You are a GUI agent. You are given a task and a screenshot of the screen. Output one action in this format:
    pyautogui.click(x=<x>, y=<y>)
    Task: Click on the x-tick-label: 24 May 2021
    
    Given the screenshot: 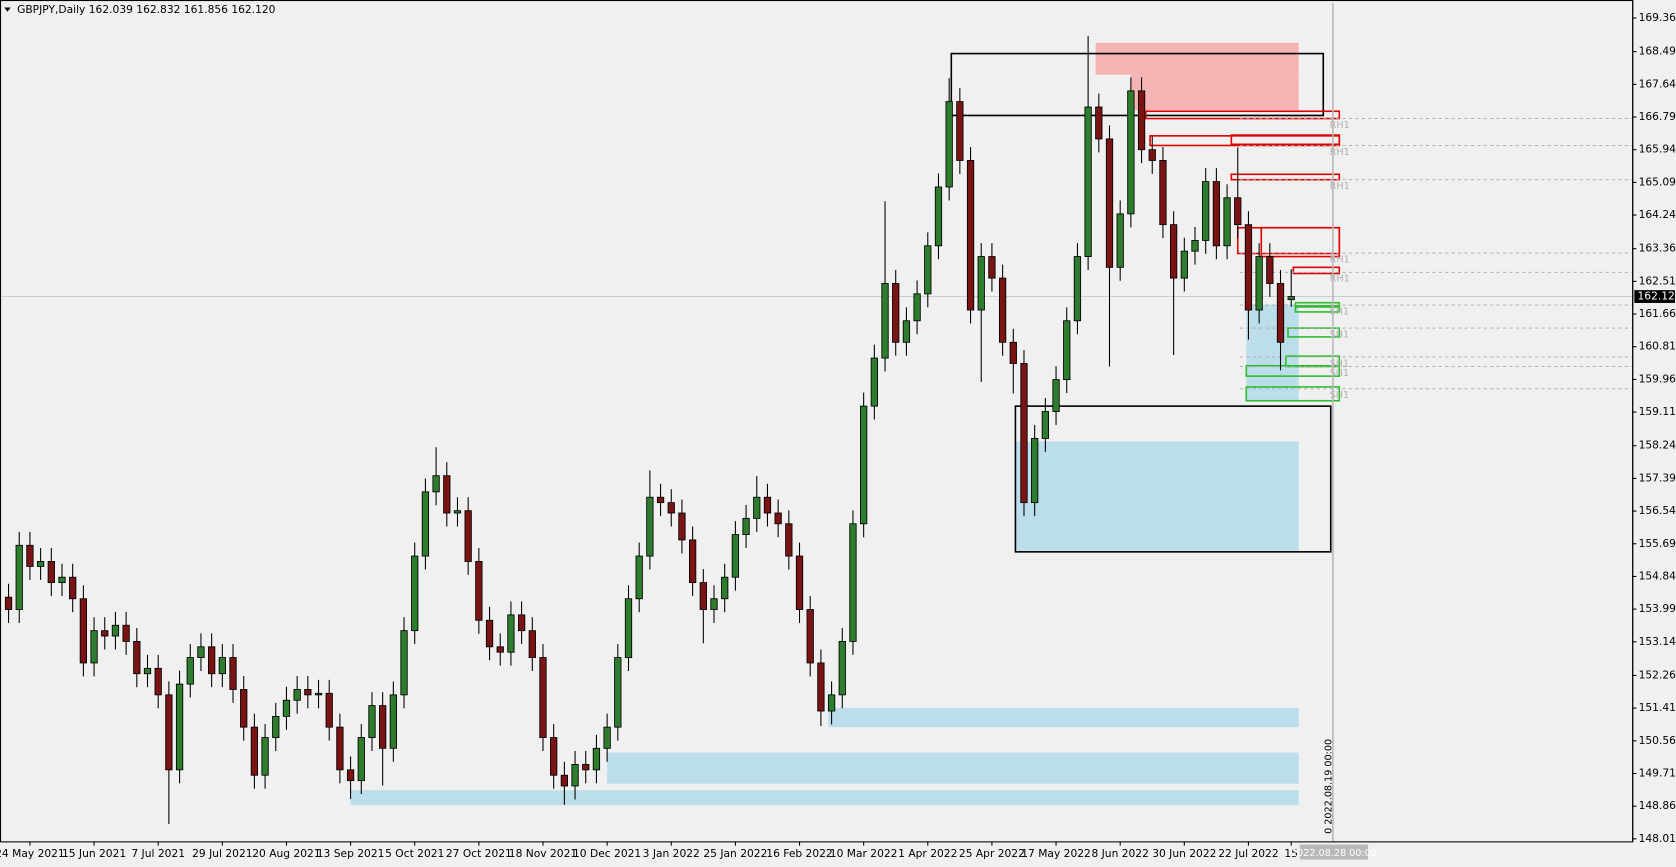 What is the action you would take?
    pyautogui.click(x=32, y=853)
    